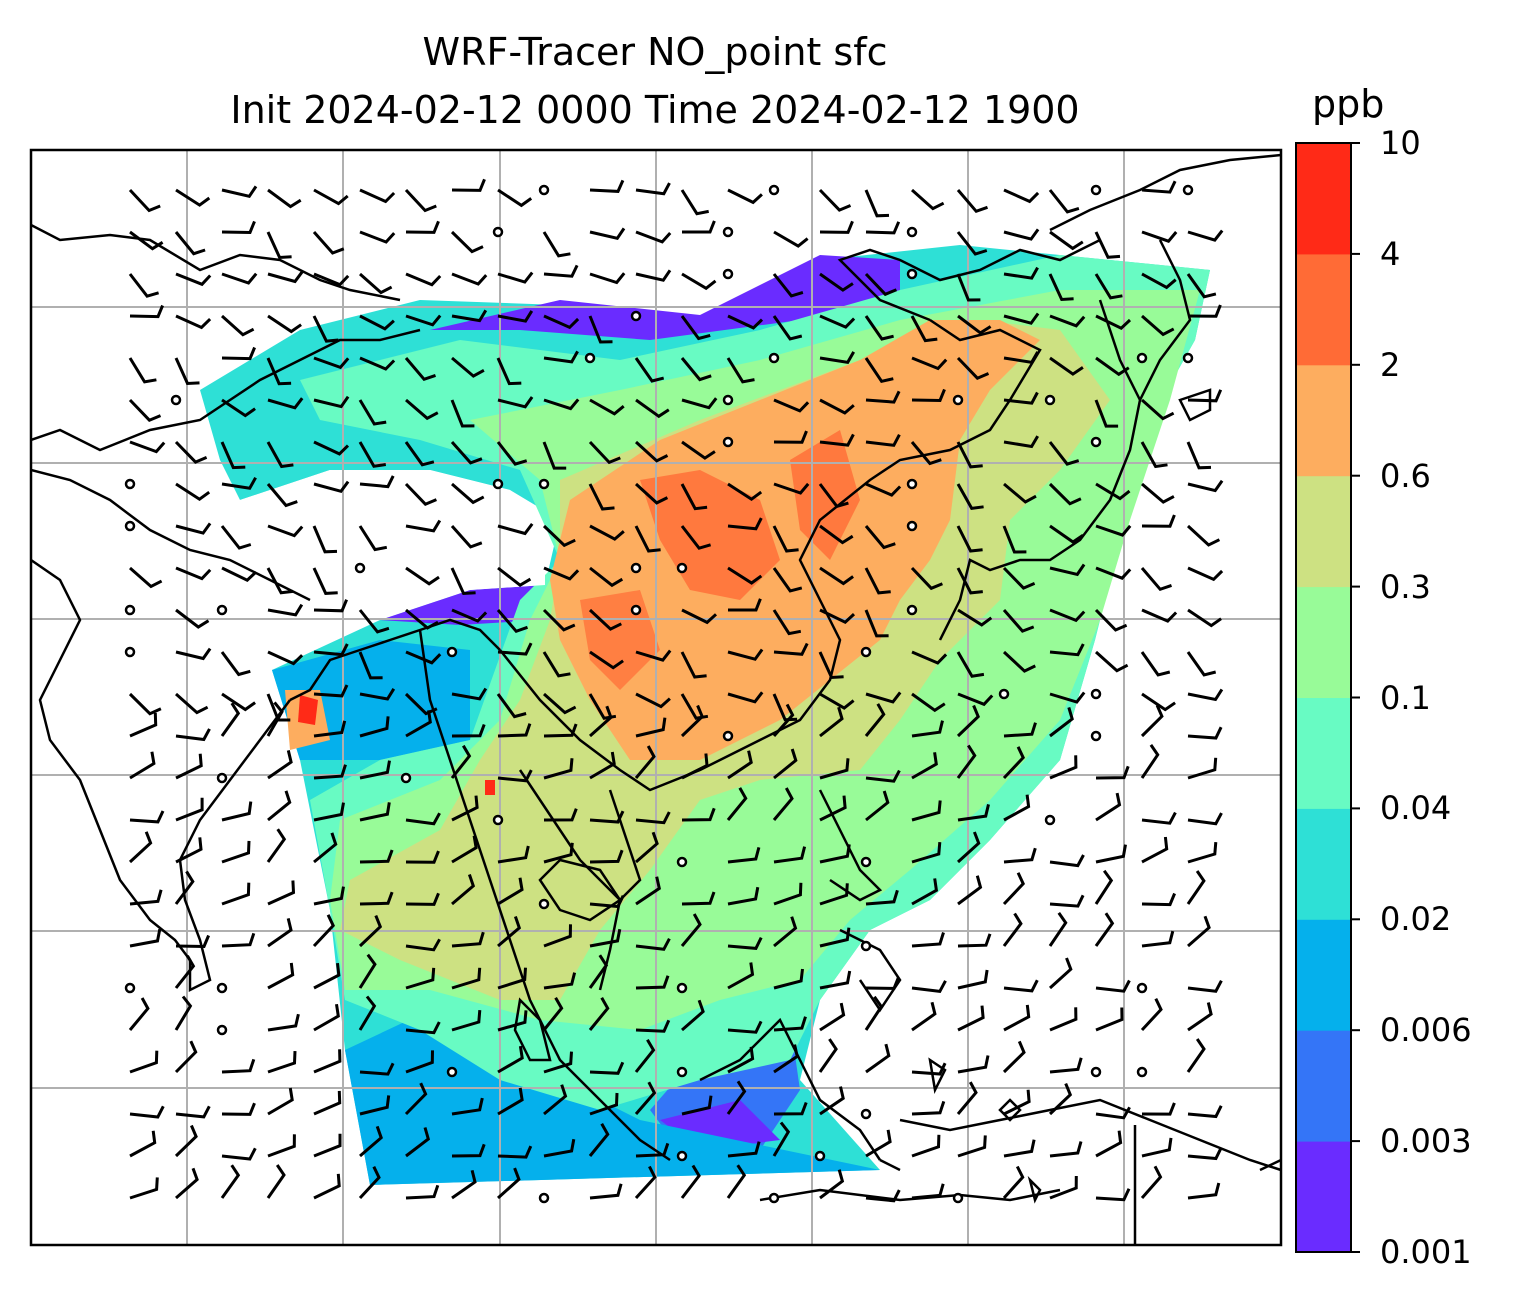 This screenshot has height=1306, width=1528. What do you see at coordinates (1400, 143) in the screenshot?
I see `colorbar-tick-label: 10` at bounding box center [1400, 143].